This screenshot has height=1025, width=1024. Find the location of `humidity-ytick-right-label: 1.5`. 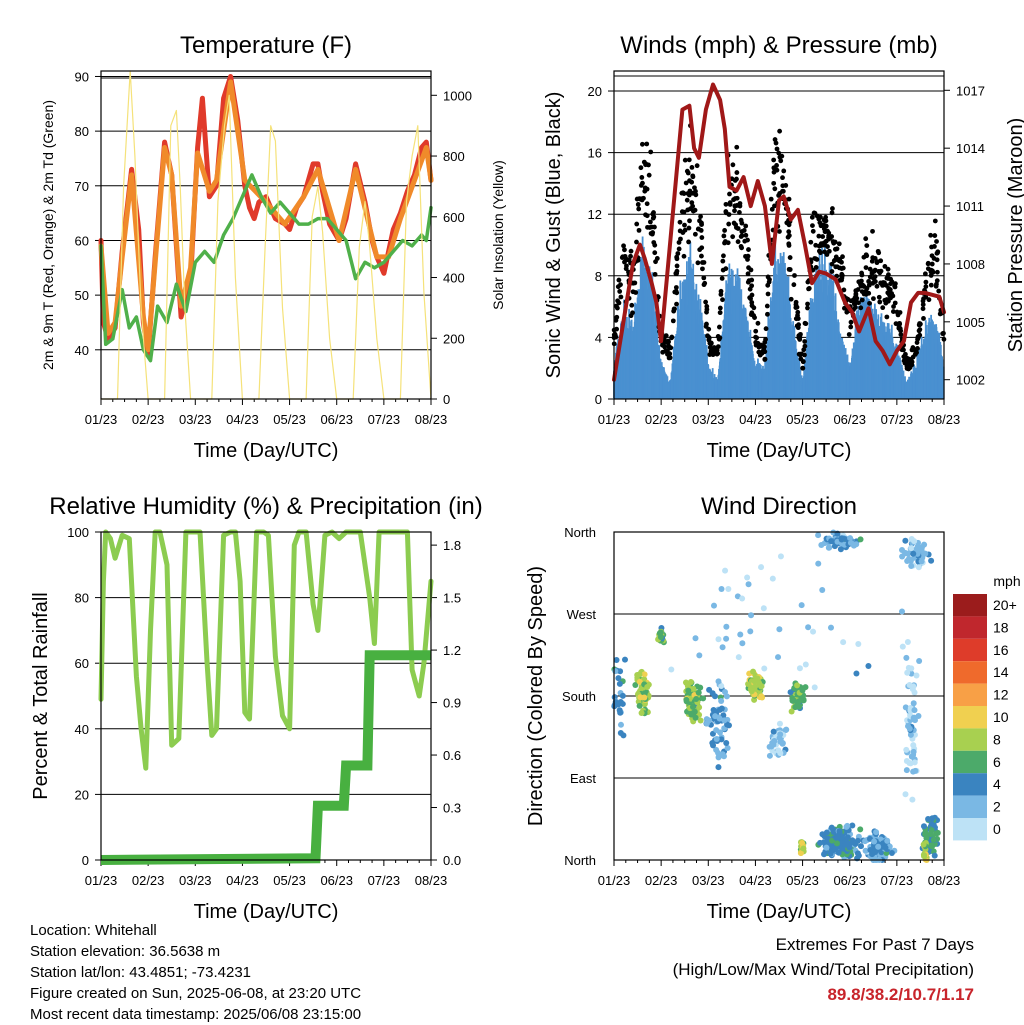

humidity-ytick-right-label: 1.5 is located at coordinates (452, 598).